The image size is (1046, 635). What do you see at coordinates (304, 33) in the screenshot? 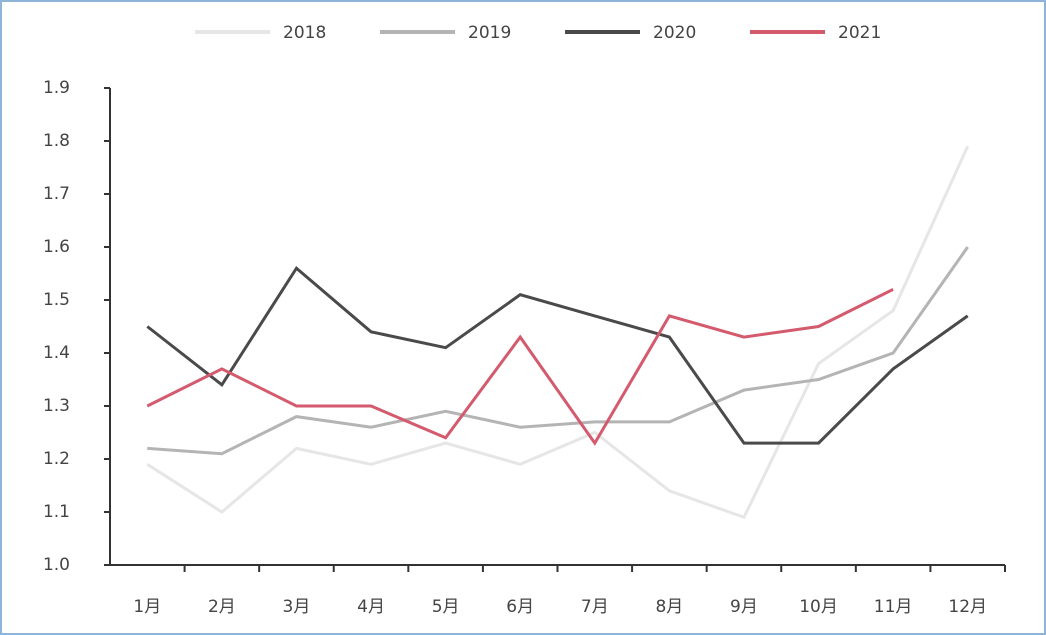
I see `legend-label: 2018` at bounding box center [304, 33].